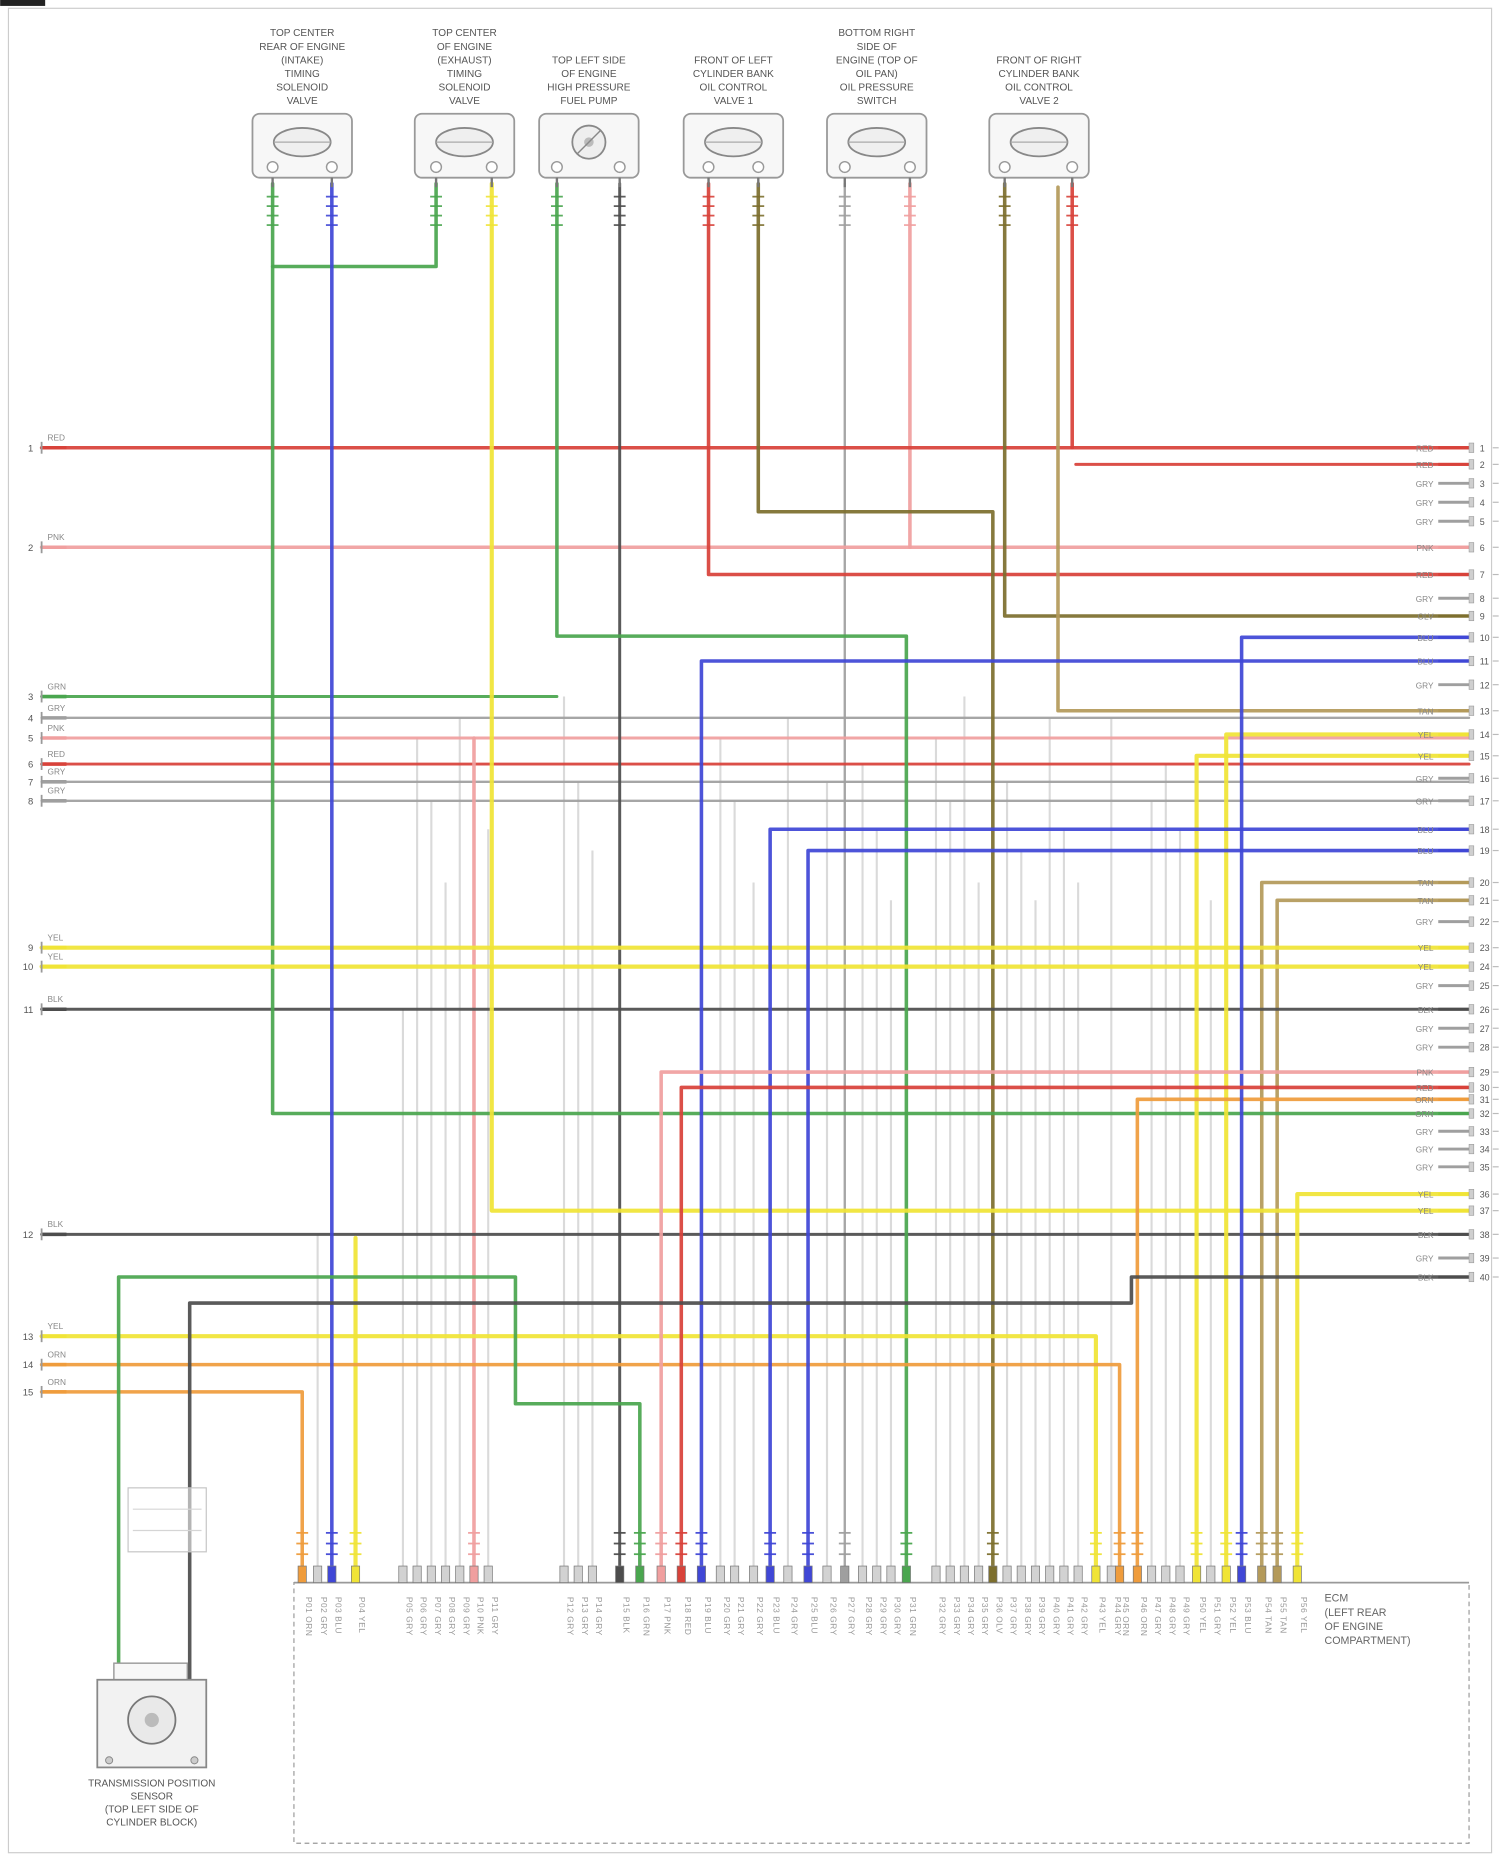 This screenshot has height=1861, width=1500. Describe the element at coordinates (1485, 638) in the screenshot. I see `right-pin-number: 10` at that location.